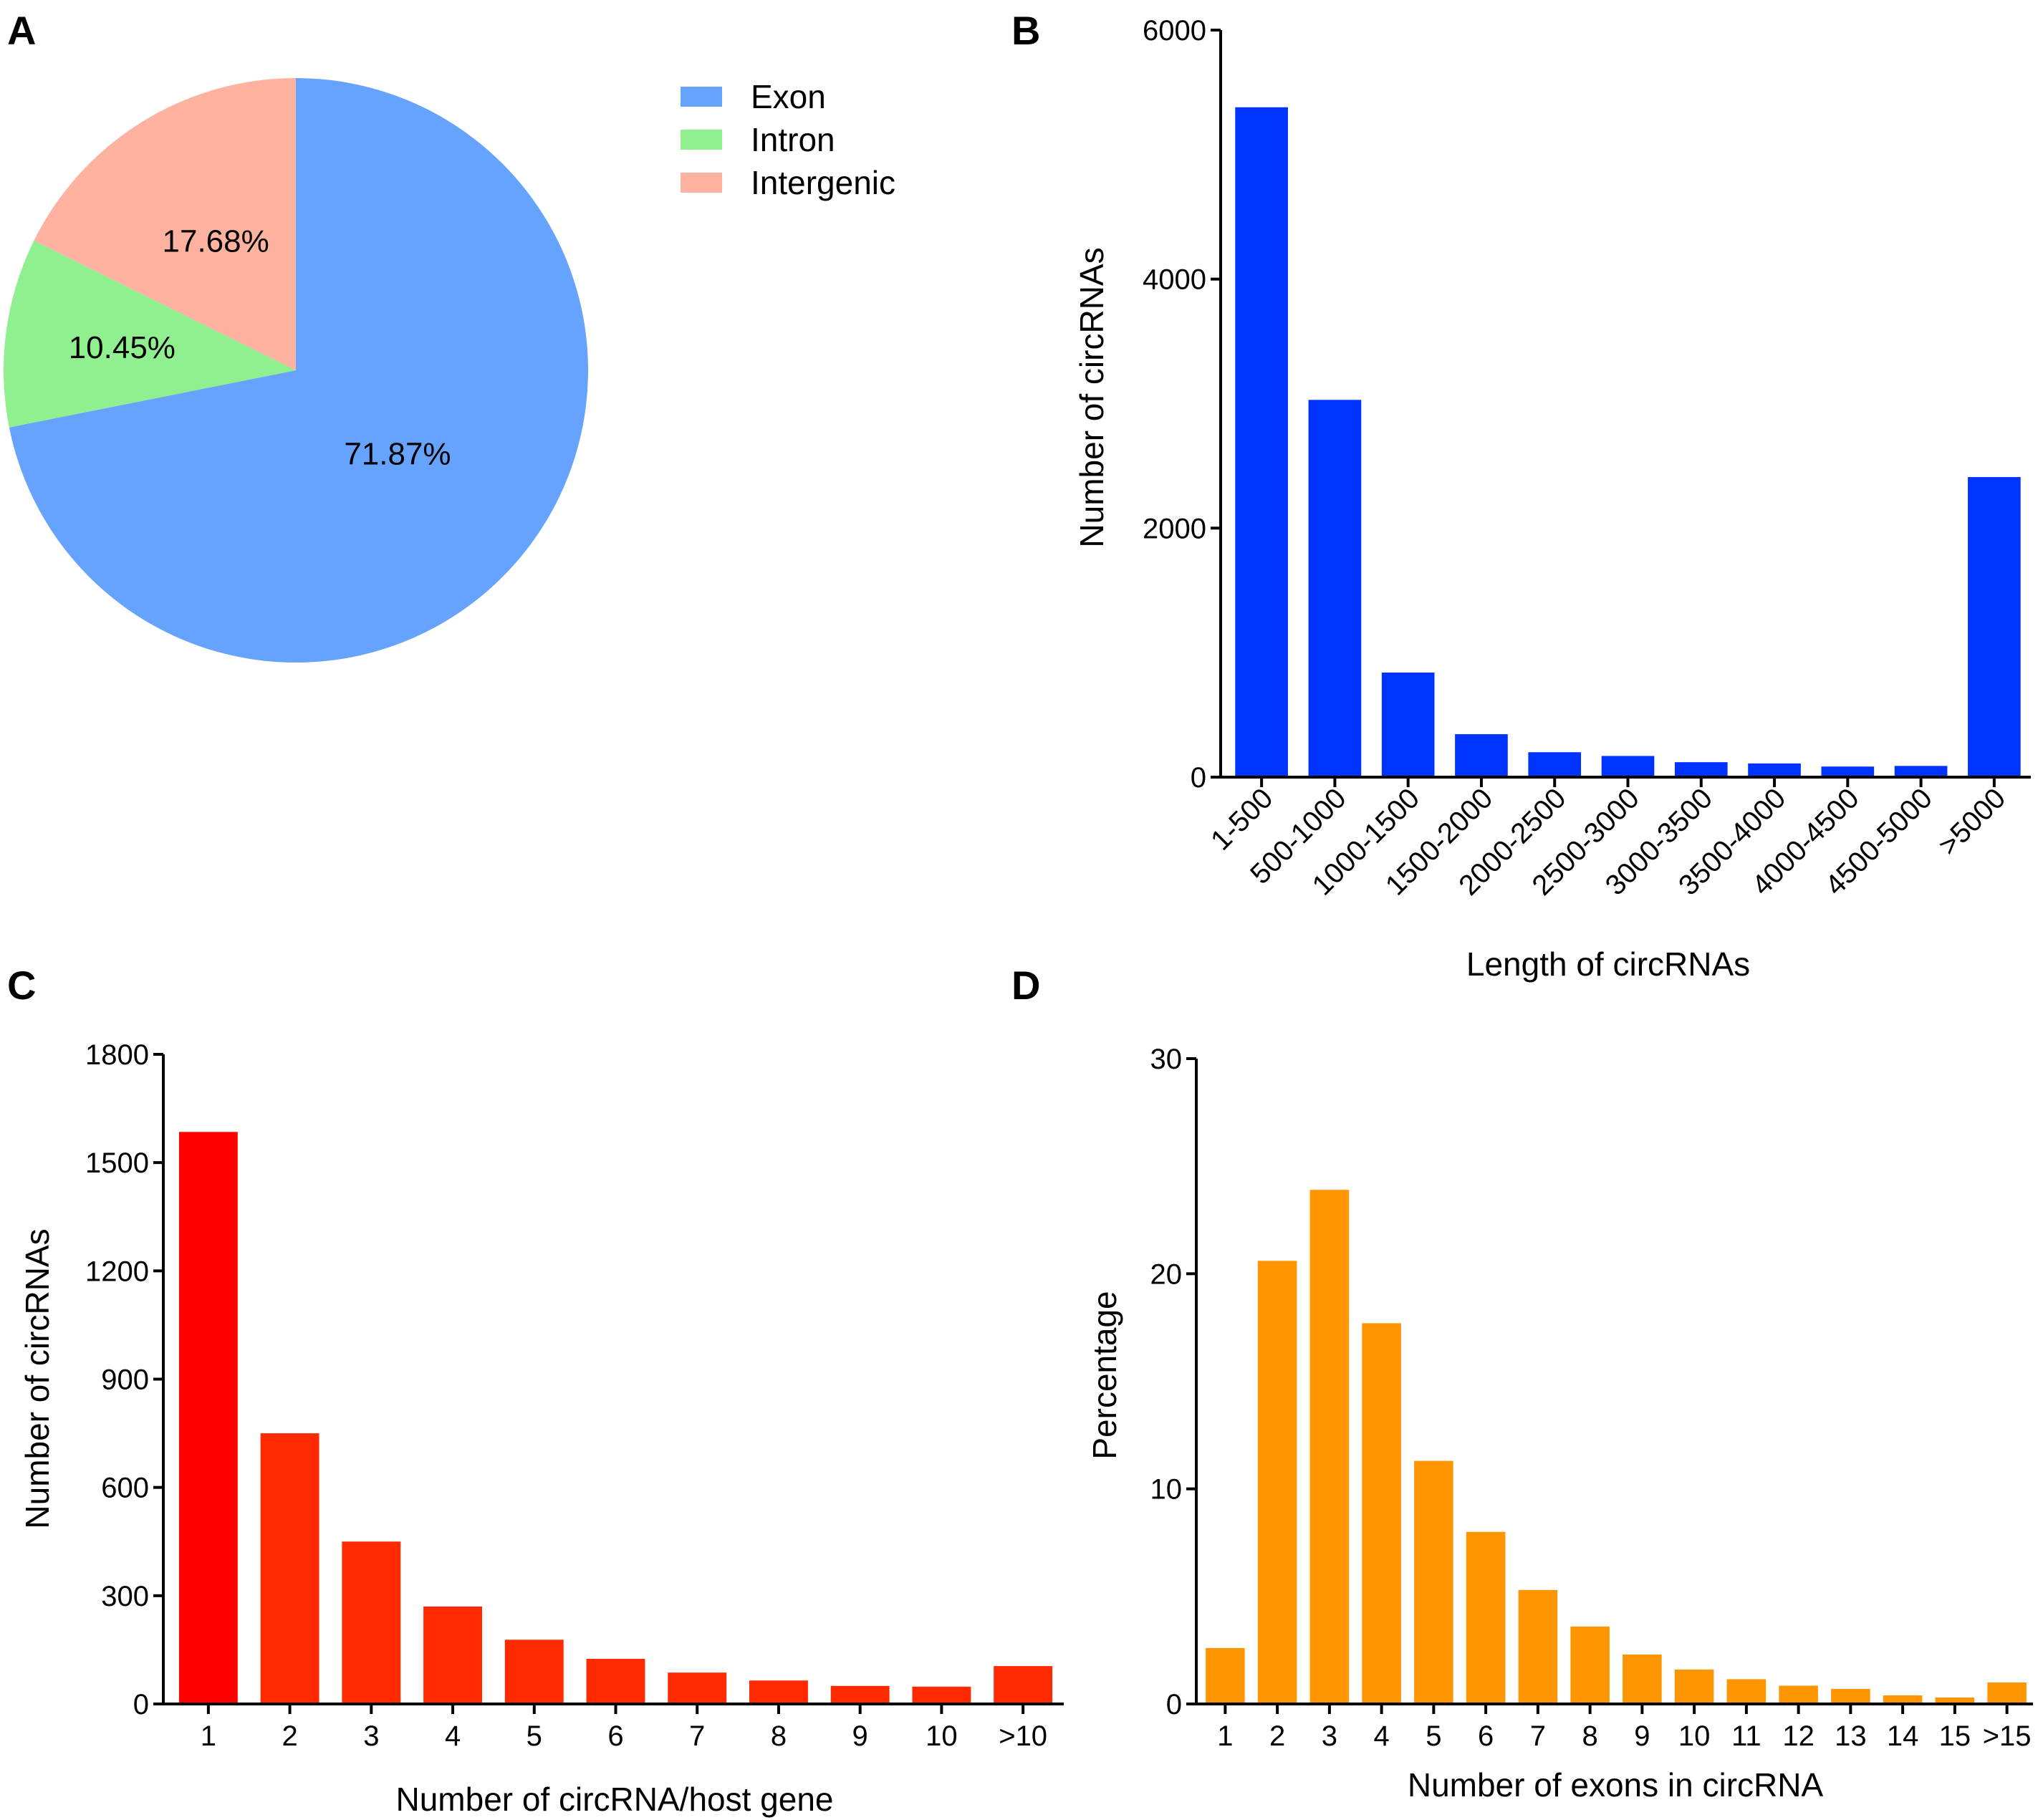 The image size is (2038, 1820). I want to click on legend-label-exon: Exon, so click(788, 96).